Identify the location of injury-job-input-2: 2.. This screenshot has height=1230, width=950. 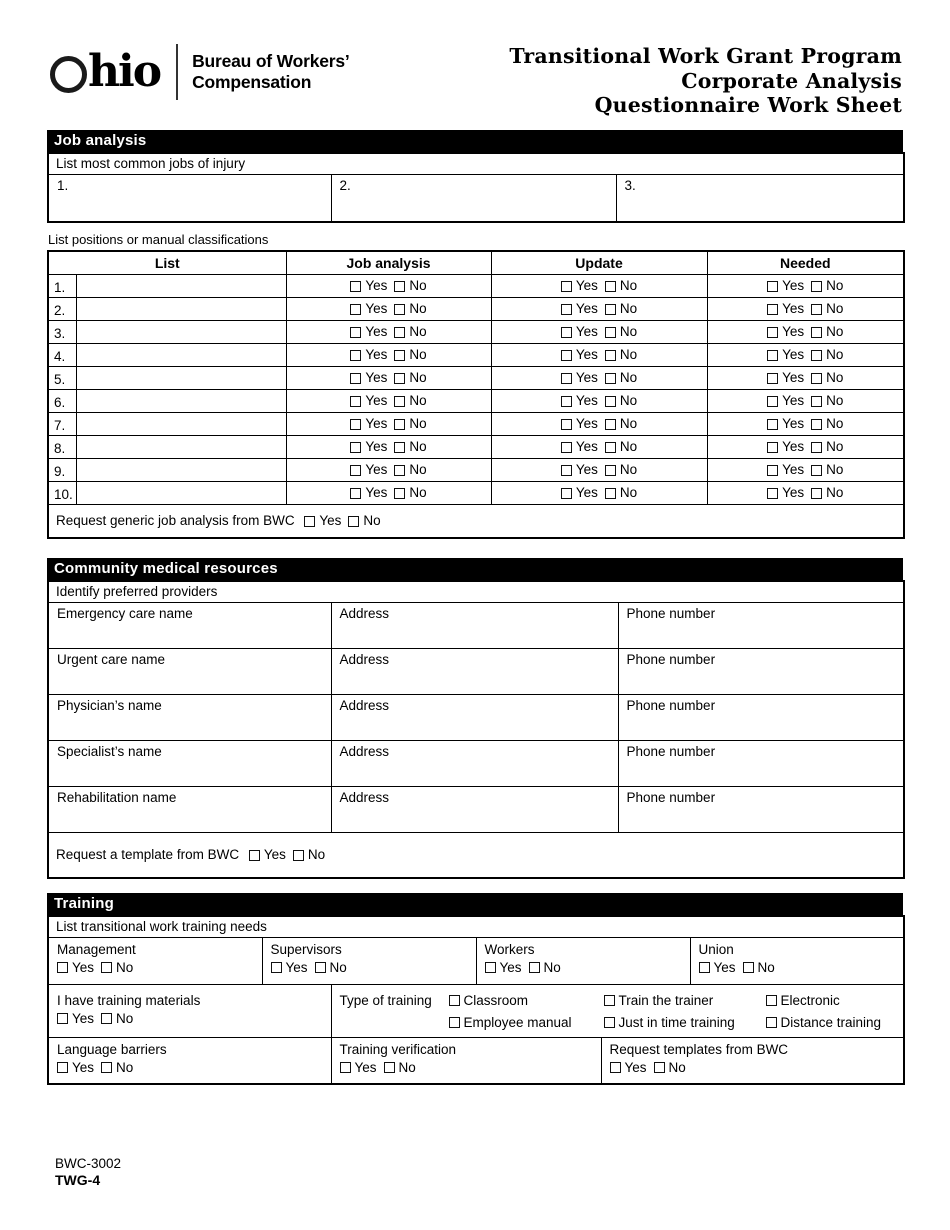
(473, 198).